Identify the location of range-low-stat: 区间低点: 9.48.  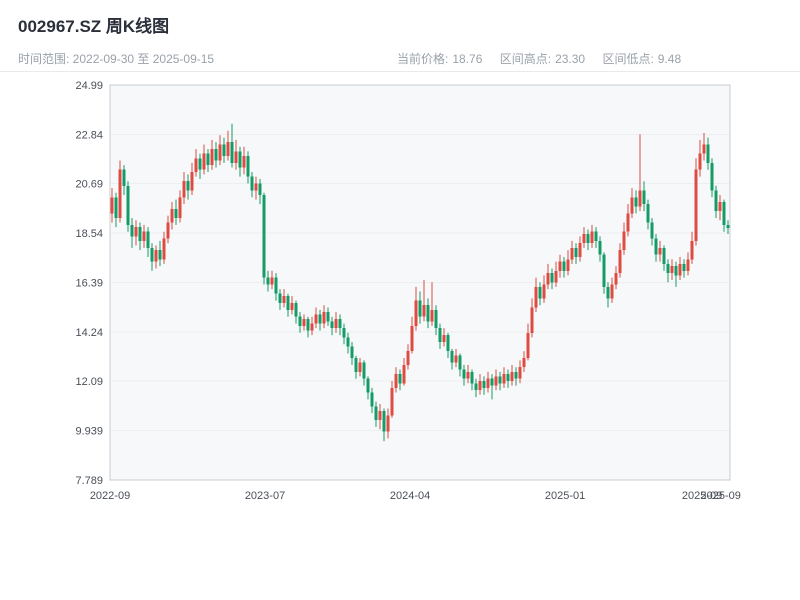
(641, 59).